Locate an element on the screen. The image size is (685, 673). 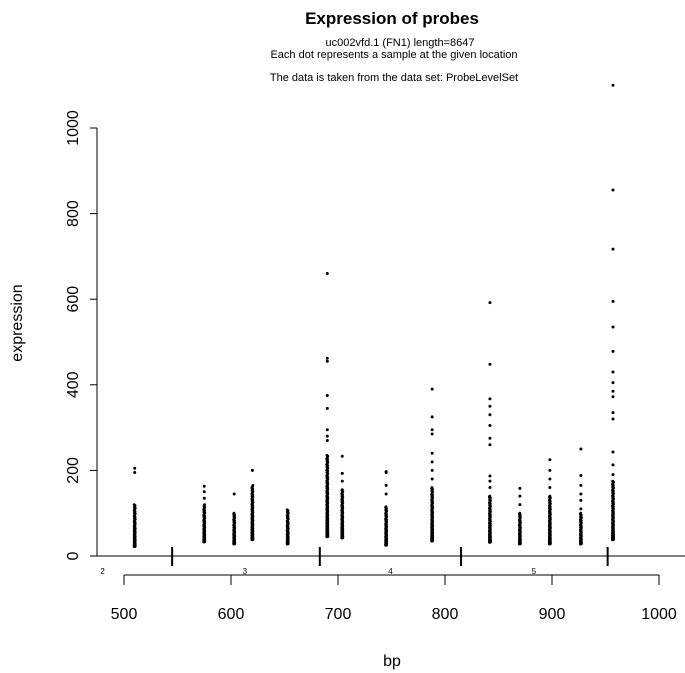
x-tick-label: 900 is located at coordinates (552, 614).